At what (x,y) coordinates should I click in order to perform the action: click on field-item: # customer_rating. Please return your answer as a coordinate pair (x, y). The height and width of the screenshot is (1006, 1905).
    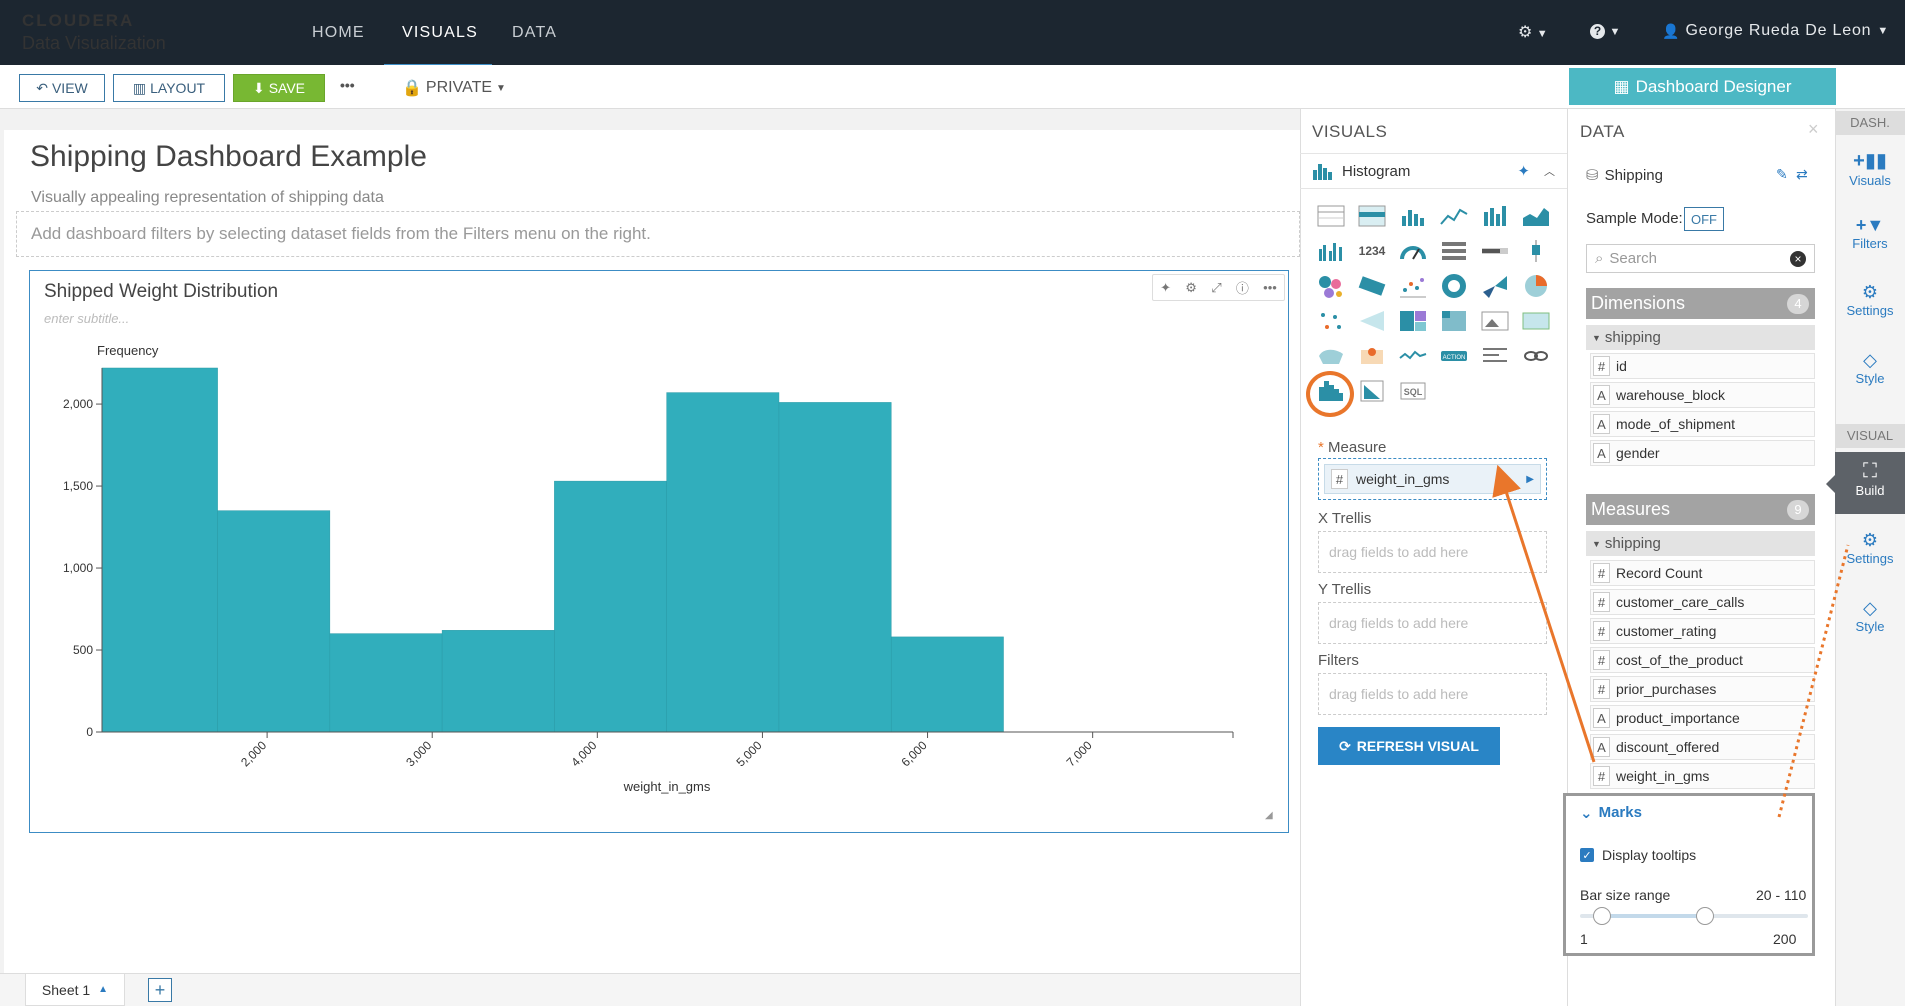
    Looking at the image, I should click on (1702, 631).